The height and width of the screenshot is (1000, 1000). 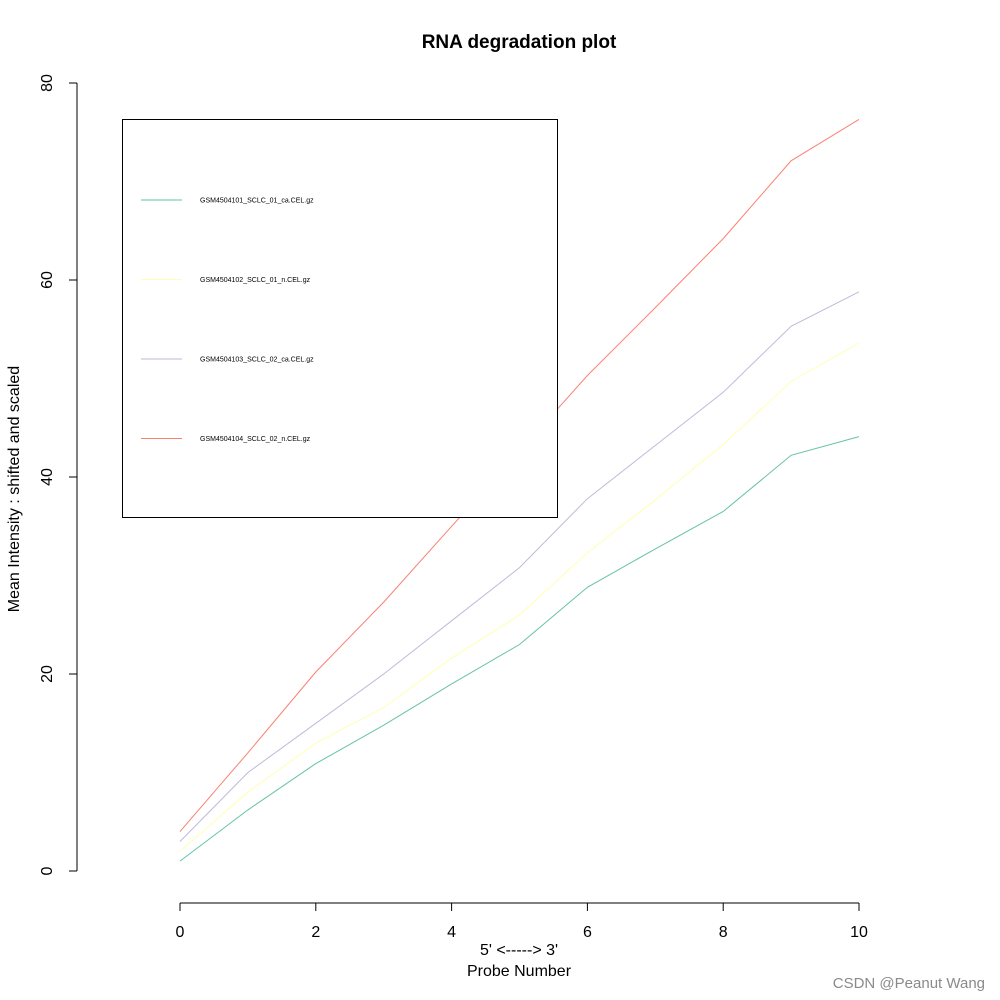 What do you see at coordinates (47, 83) in the screenshot?
I see `y-tick-label: 80` at bounding box center [47, 83].